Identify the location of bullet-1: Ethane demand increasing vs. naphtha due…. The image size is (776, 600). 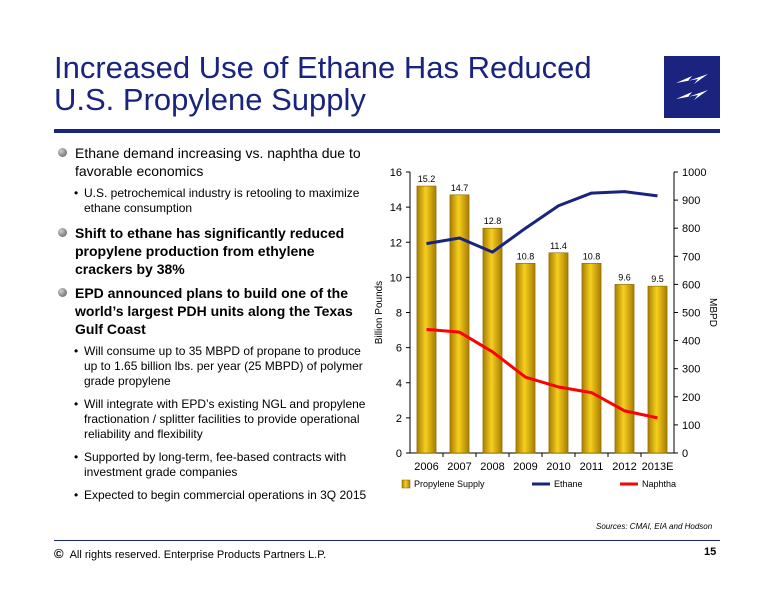
(213, 162).